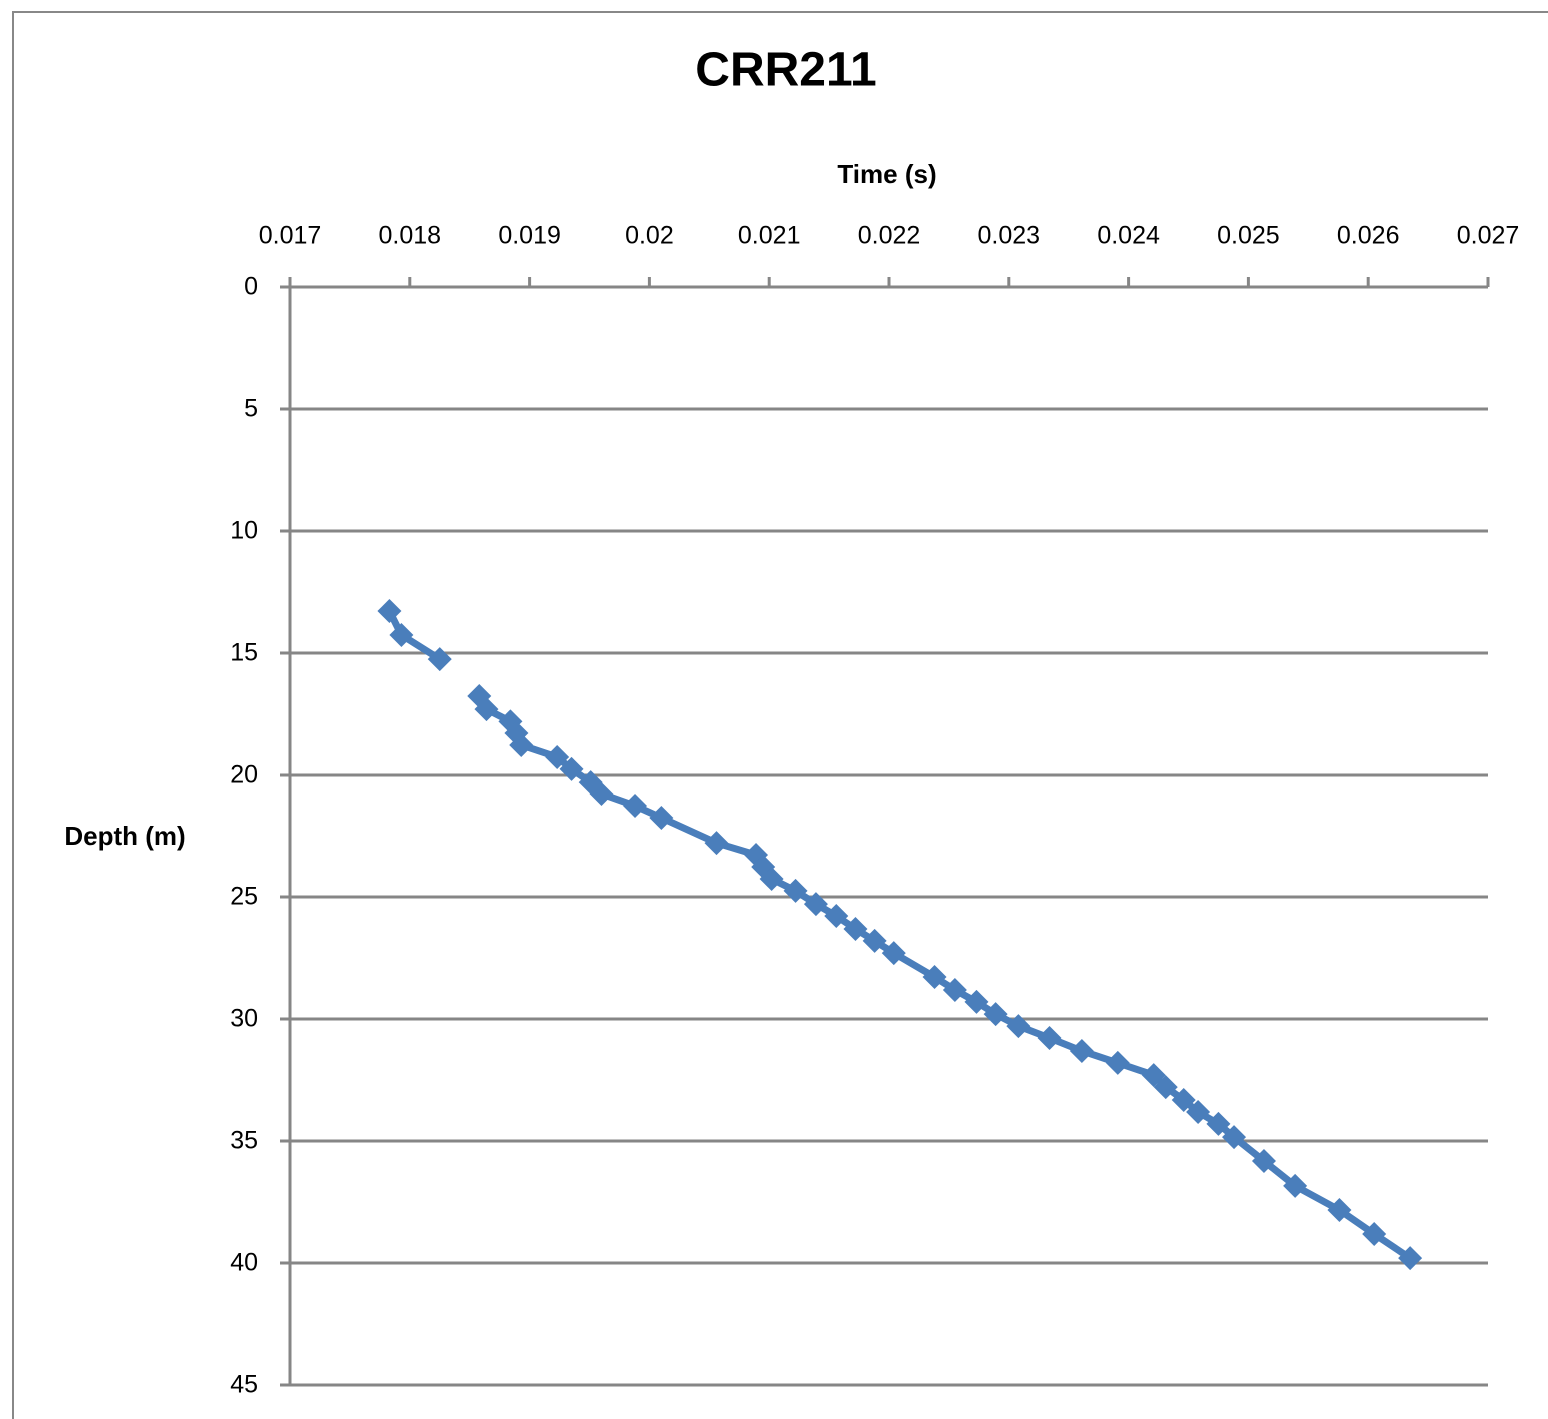  Describe the element at coordinates (244, 897) in the screenshot. I see `y-tick-label: 25` at that location.